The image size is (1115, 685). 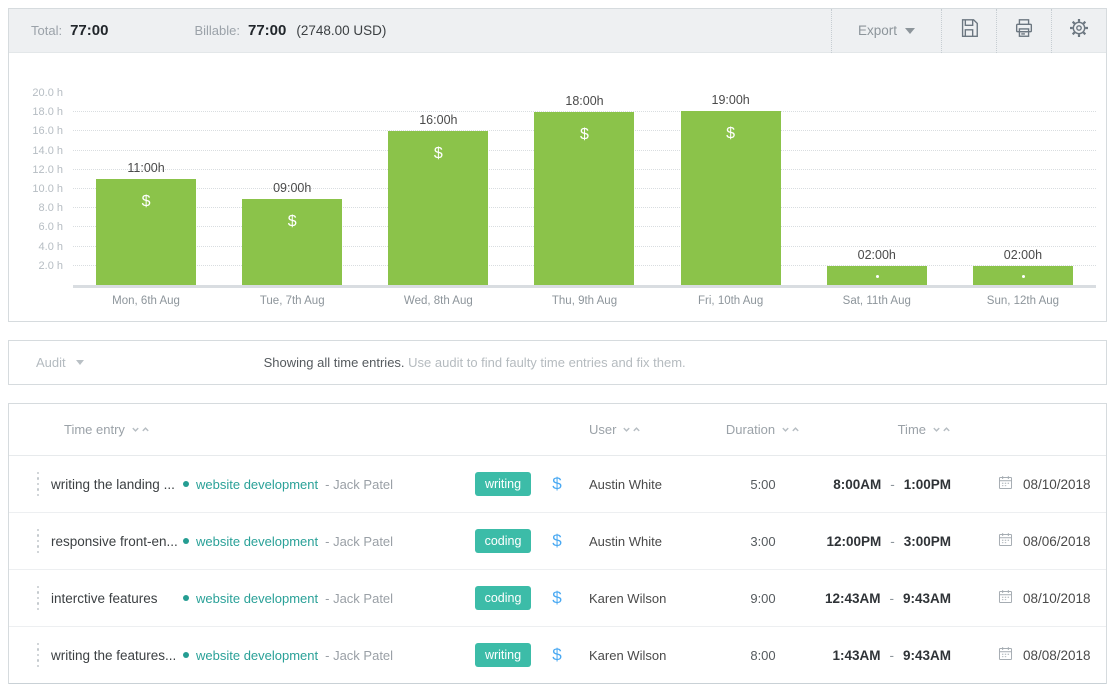 What do you see at coordinates (1024, 31) in the screenshot?
I see `print-button` at bounding box center [1024, 31].